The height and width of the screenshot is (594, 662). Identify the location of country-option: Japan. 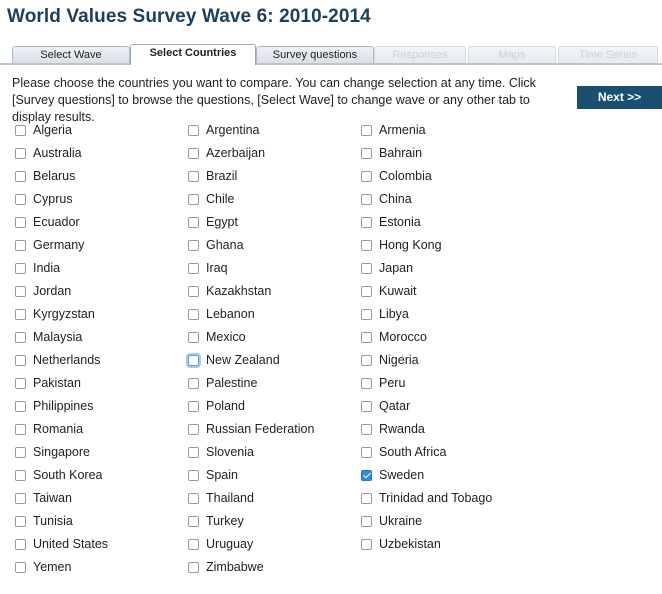
(387, 268).